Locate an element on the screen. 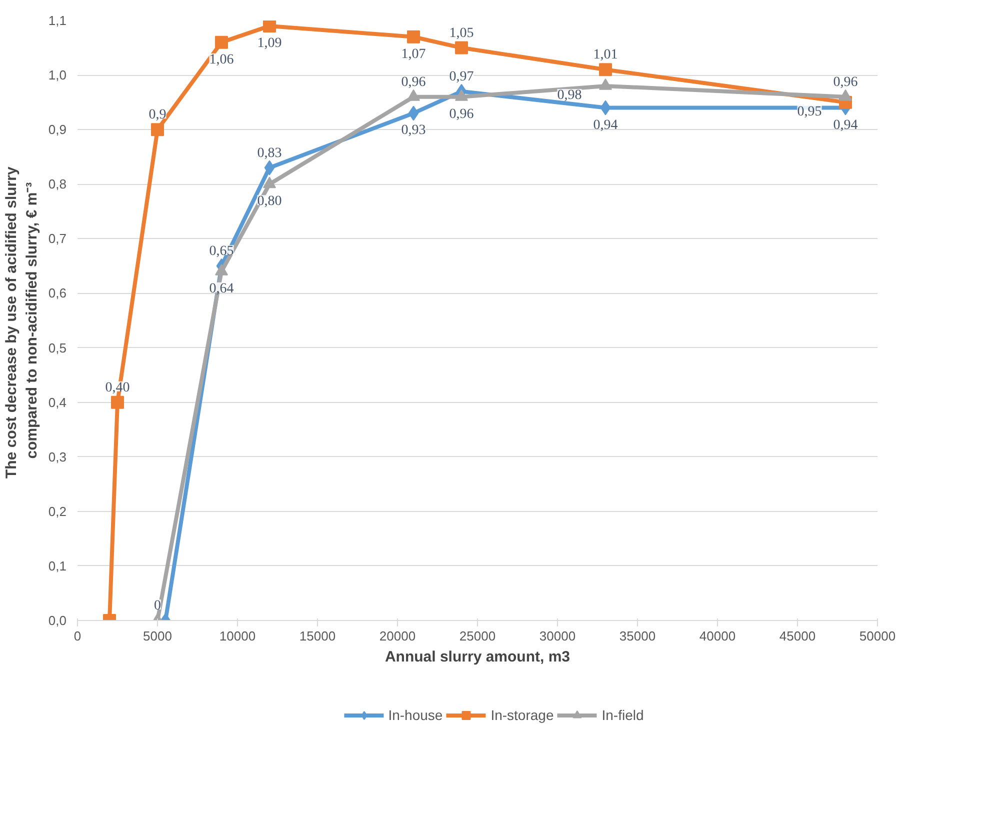 This screenshot has width=984, height=832. y-tick-label: 0,3 is located at coordinates (57, 456).